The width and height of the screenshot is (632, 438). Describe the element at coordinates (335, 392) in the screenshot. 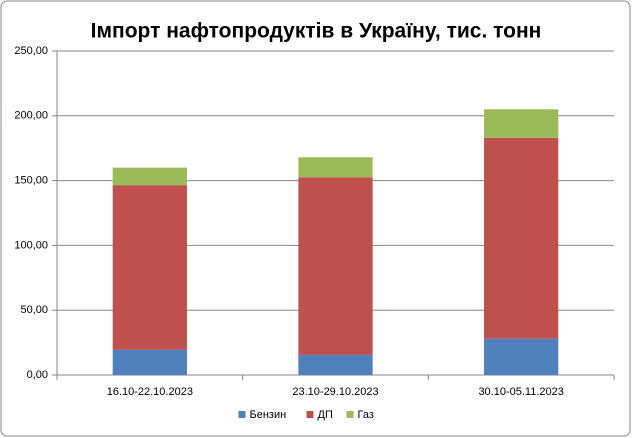

I see `x-tick-label: 23.10-29.10.2023` at that location.